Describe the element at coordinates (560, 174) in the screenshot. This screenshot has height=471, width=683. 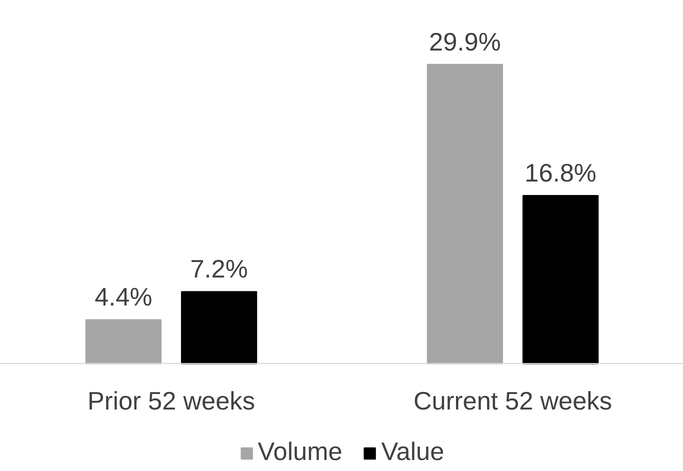
I see `data-label: 16.8%` at that location.